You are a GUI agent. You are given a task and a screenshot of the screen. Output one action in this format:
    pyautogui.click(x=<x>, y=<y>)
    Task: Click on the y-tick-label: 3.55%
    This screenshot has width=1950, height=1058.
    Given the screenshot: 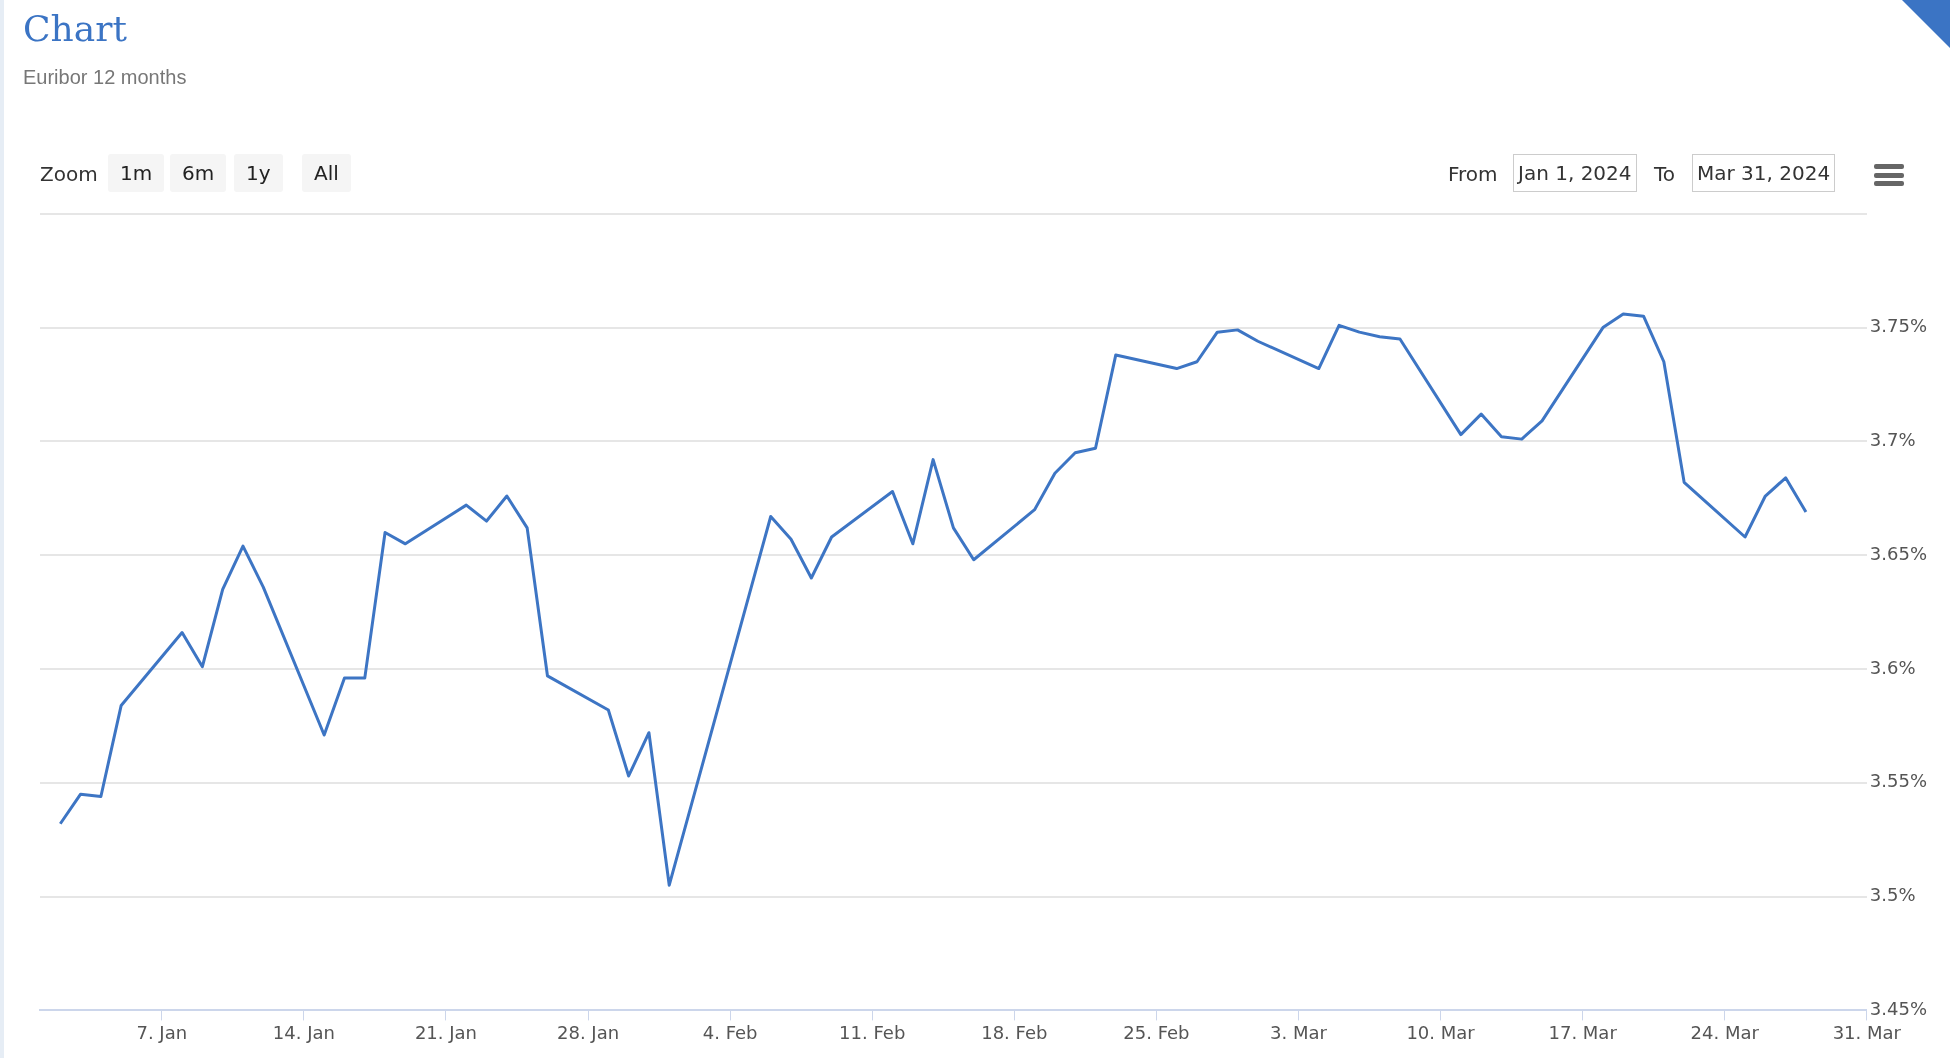 What is the action you would take?
    pyautogui.click(x=1898, y=781)
    